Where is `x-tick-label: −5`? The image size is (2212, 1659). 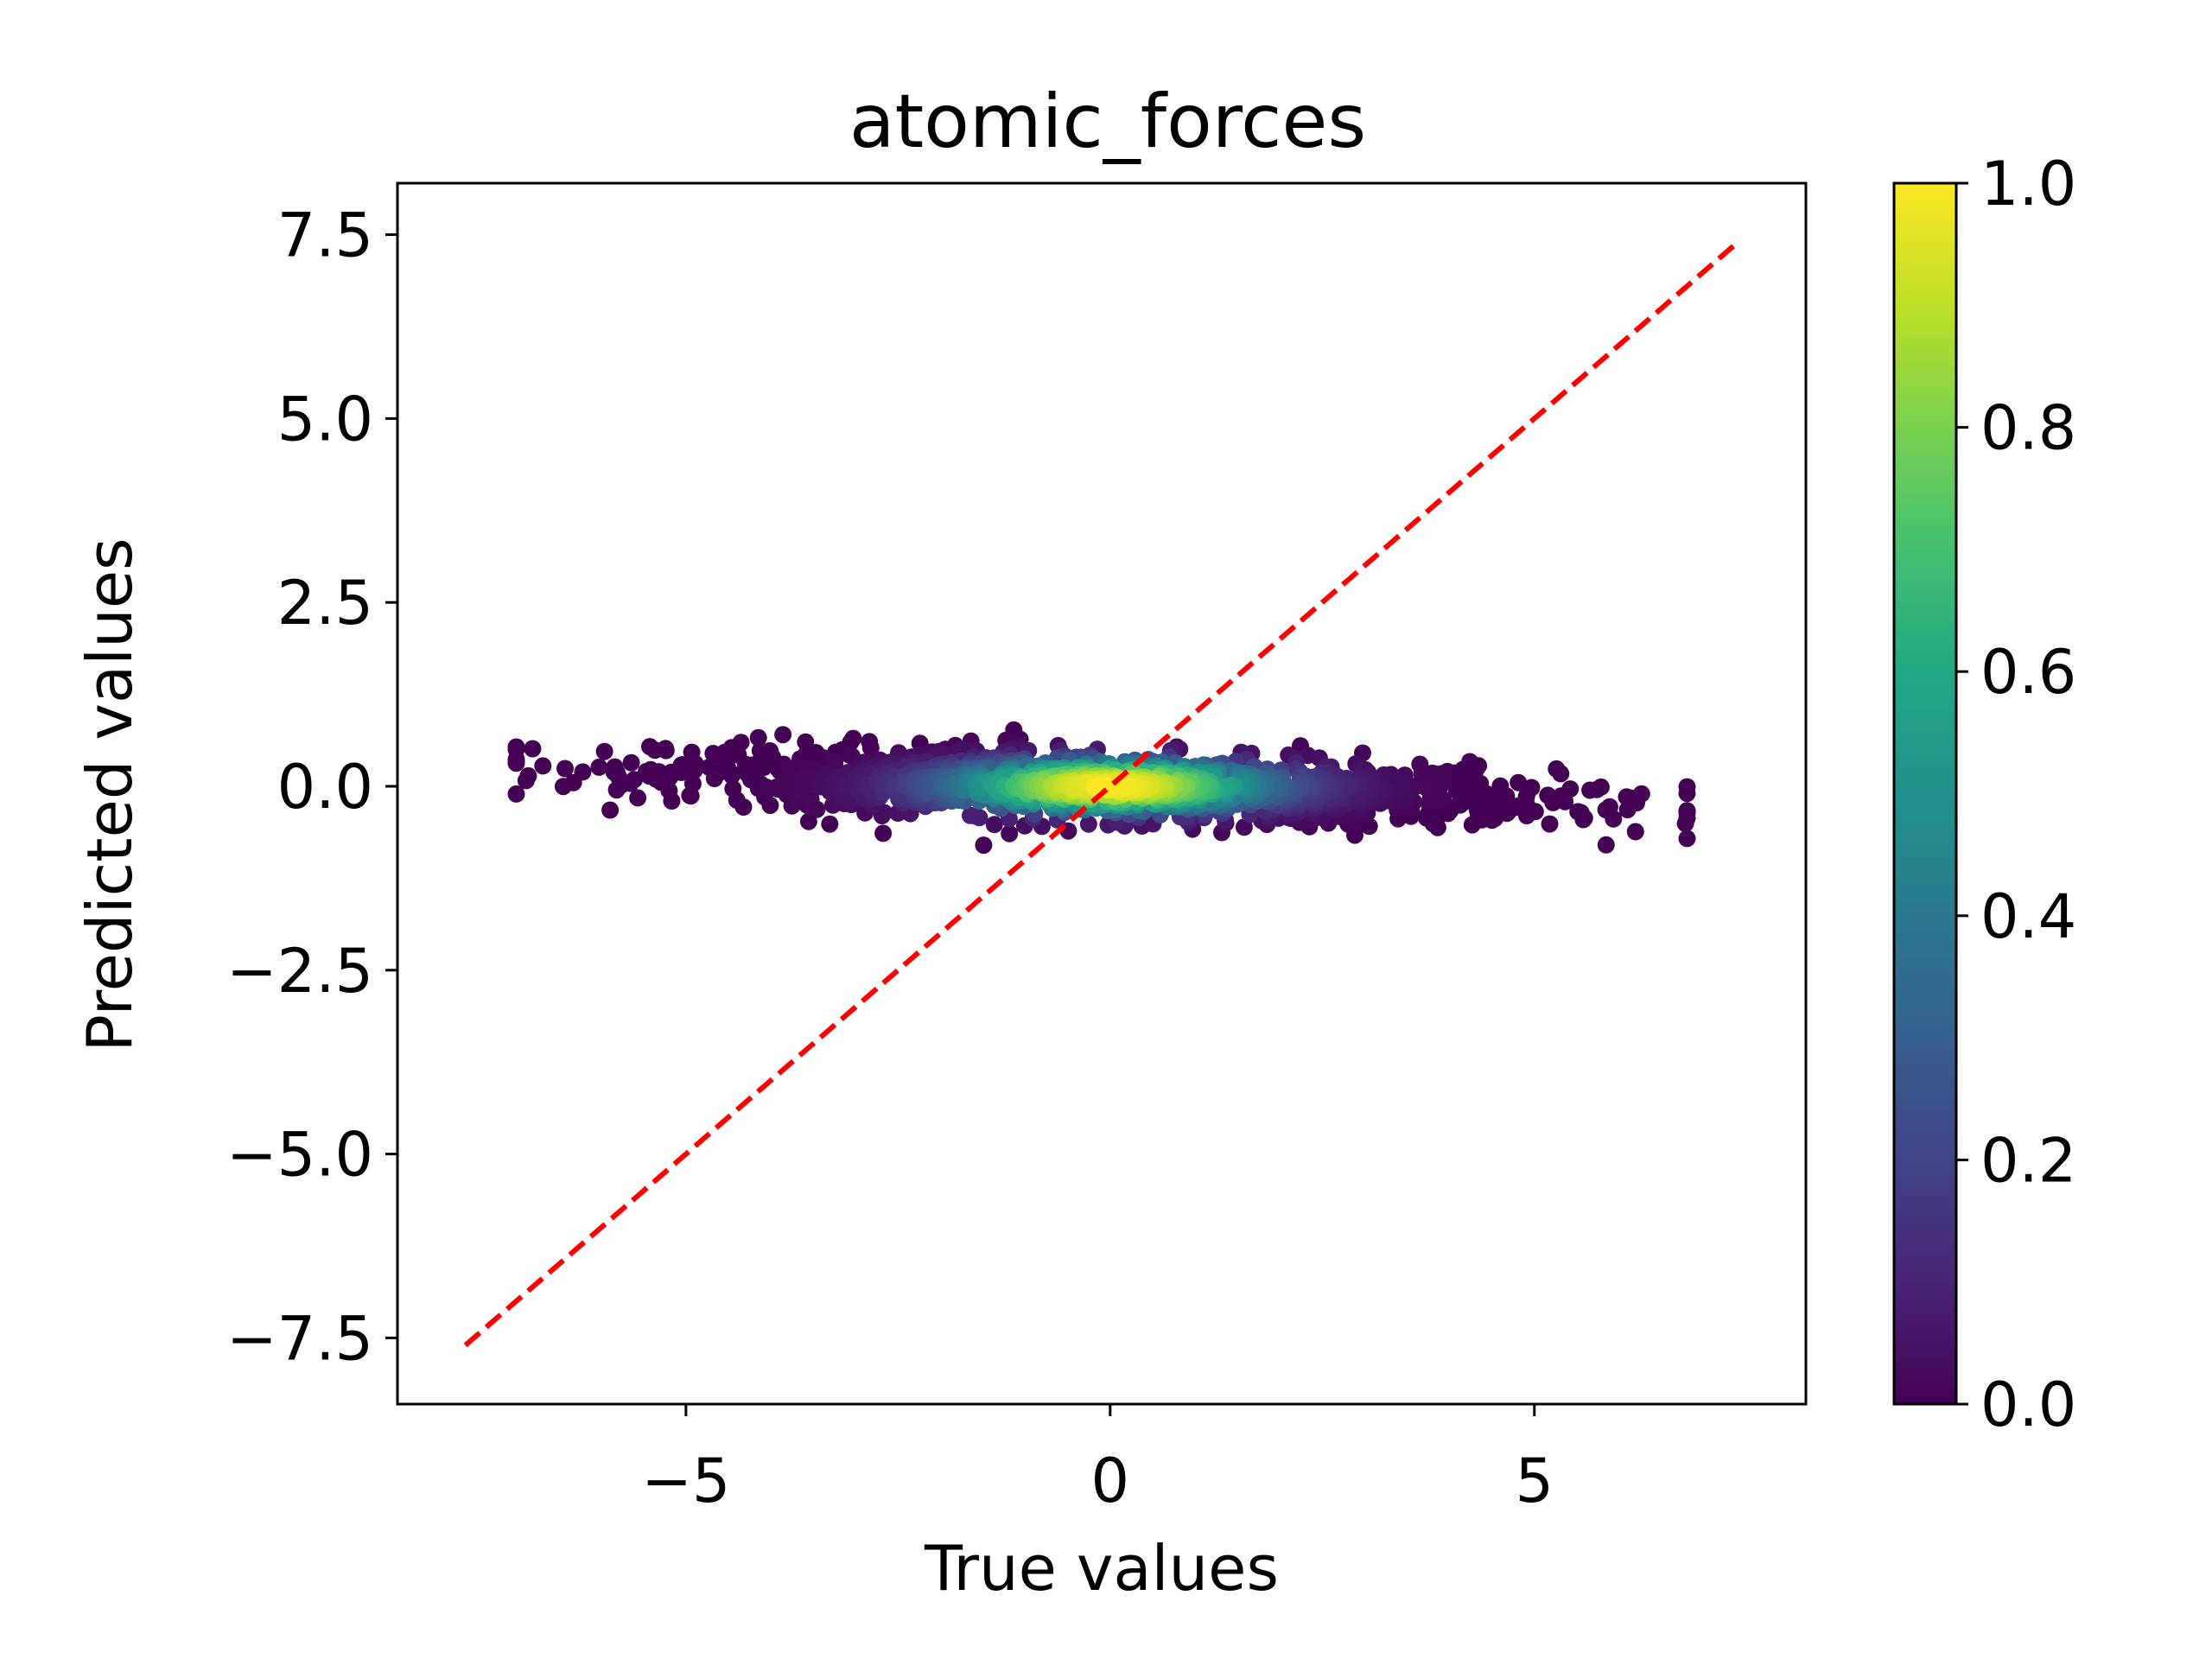 x-tick-label: −5 is located at coordinates (685, 1481).